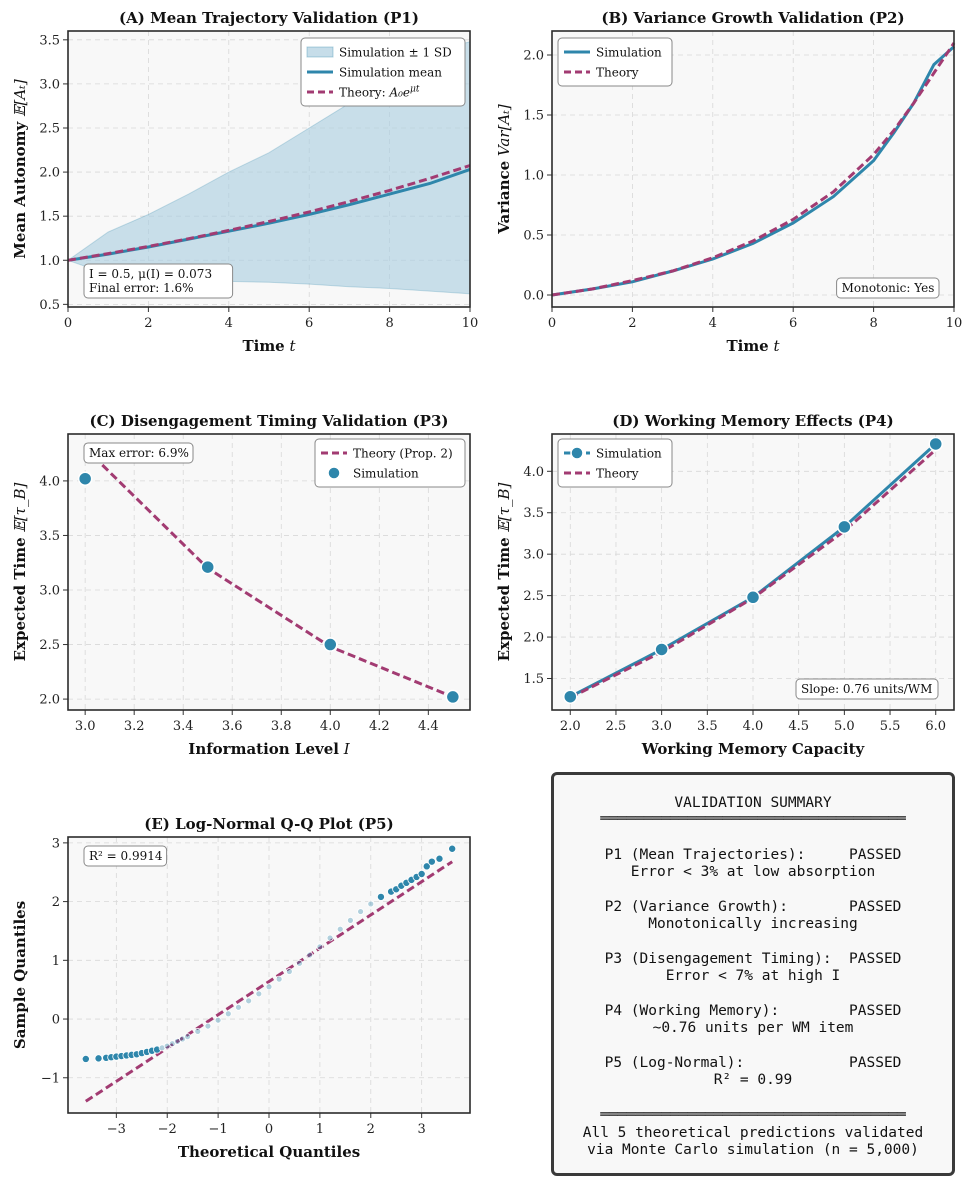 The image size is (973, 1184). What do you see at coordinates (232, 726) in the screenshot?
I see `x-tick-label: 3.6` at bounding box center [232, 726].